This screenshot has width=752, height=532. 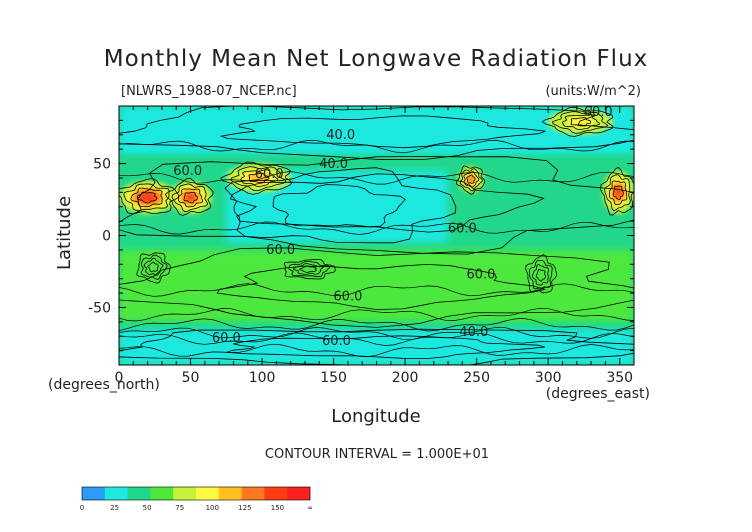 I want to click on region-sahara, so click(x=148, y=197).